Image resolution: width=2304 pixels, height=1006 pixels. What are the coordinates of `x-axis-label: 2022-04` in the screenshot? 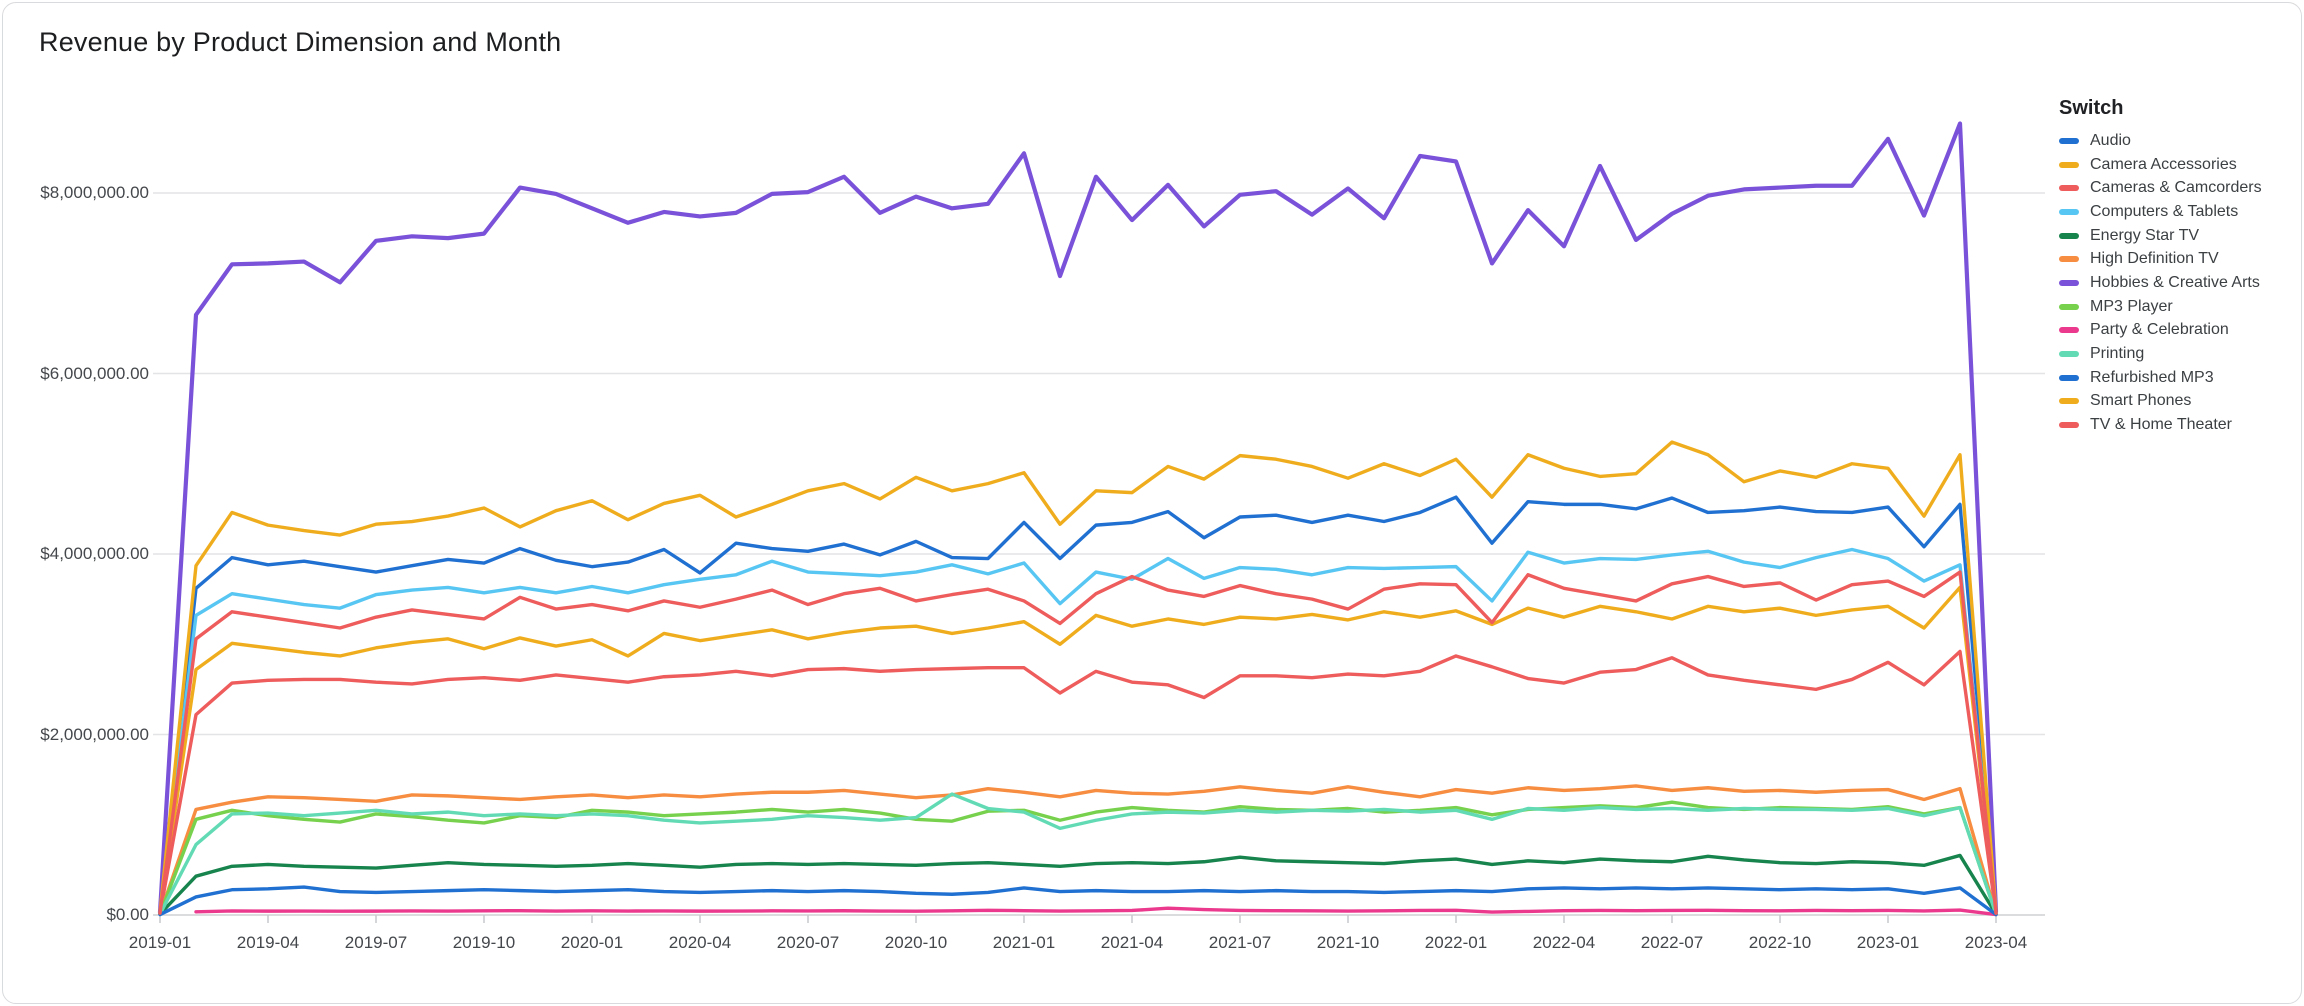 It's located at (1564, 942).